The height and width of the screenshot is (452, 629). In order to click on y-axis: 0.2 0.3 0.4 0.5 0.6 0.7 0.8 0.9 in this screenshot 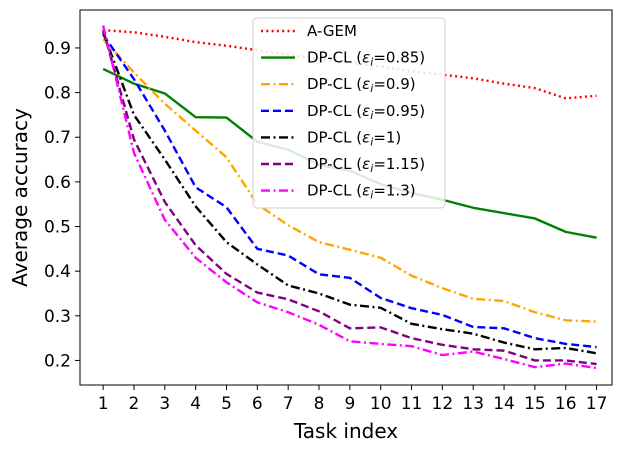, I will do `click(62, 205)`.